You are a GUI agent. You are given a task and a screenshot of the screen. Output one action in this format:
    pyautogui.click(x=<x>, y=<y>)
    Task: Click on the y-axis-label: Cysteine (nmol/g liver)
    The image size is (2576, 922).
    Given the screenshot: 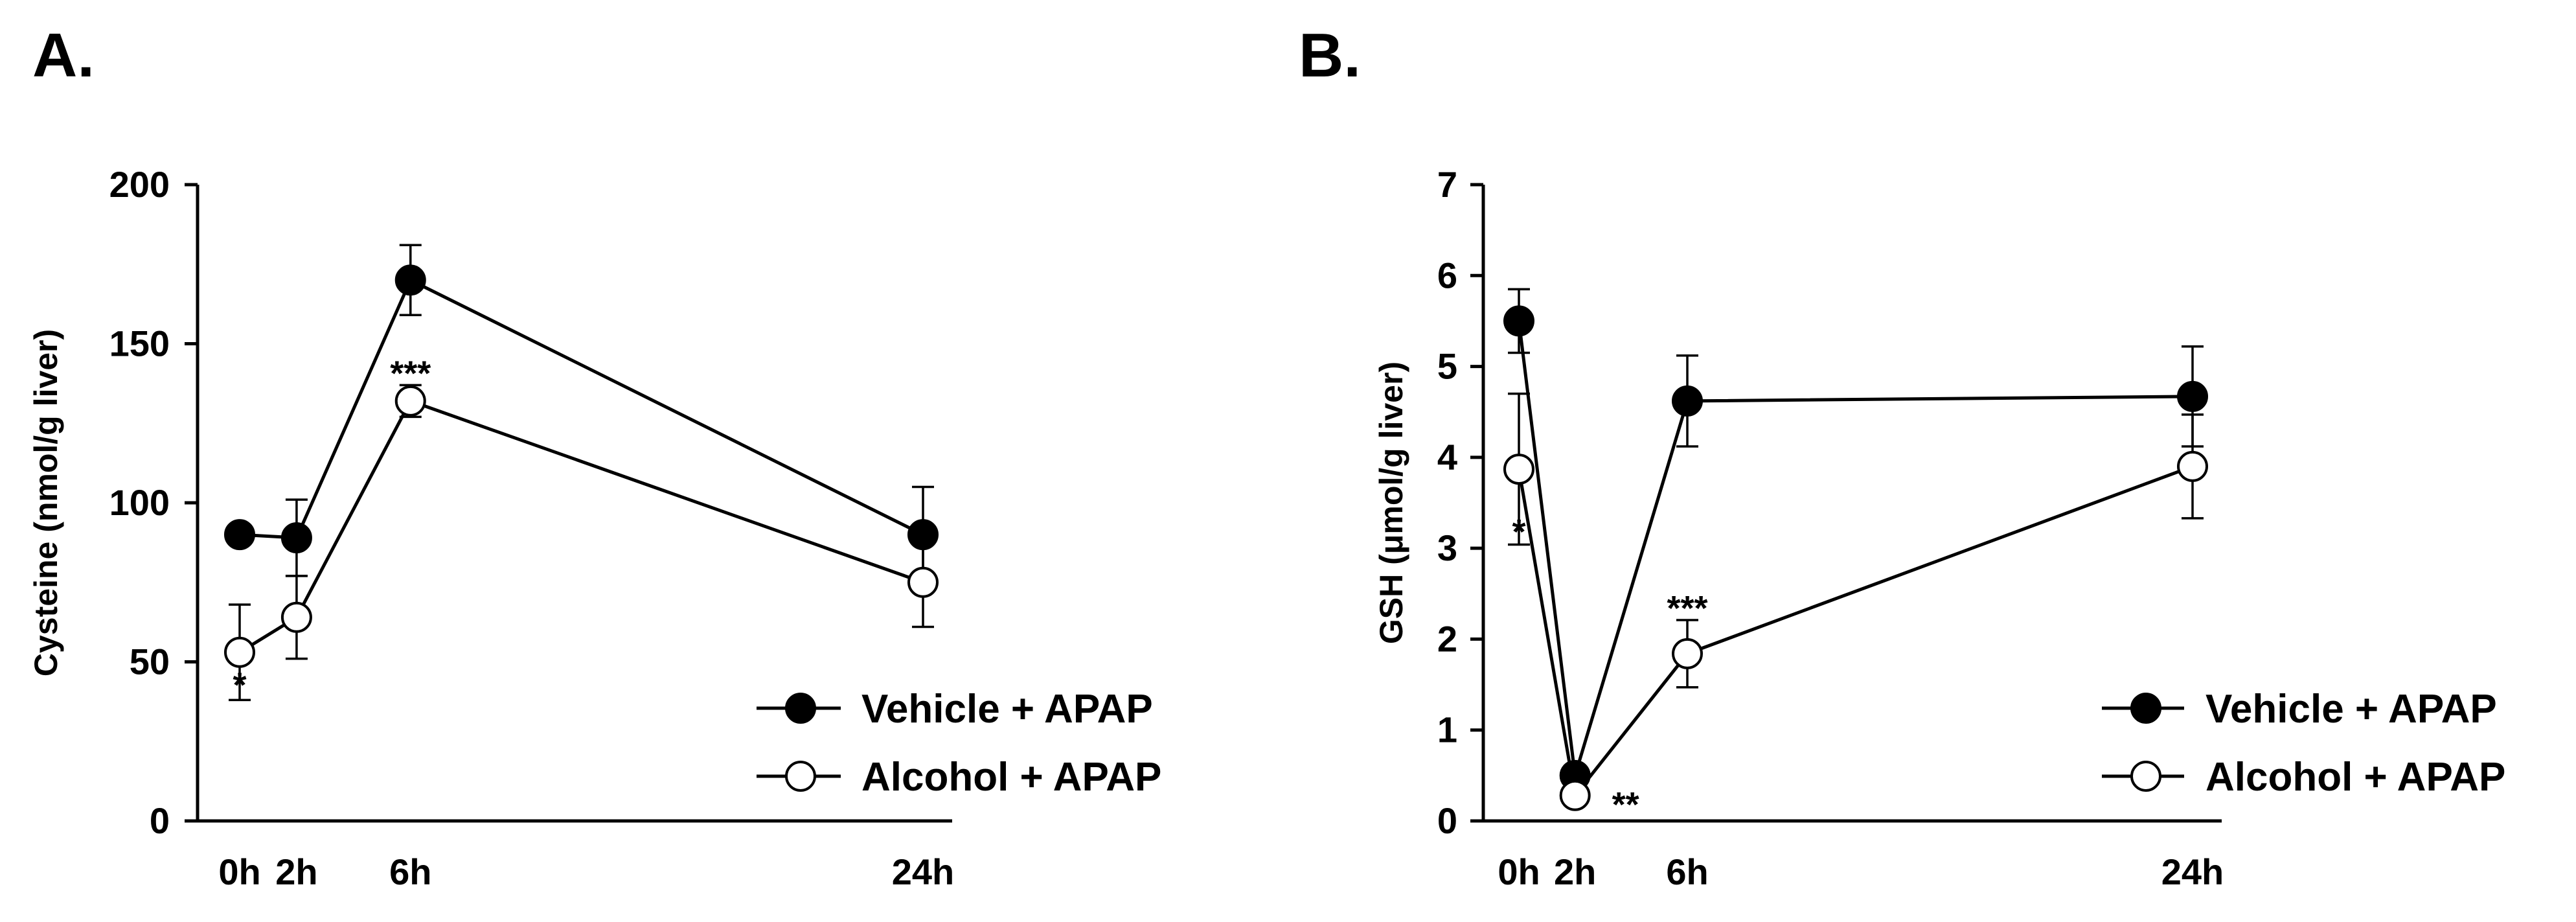 What is the action you would take?
    pyautogui.click(x=46, y=502)
    